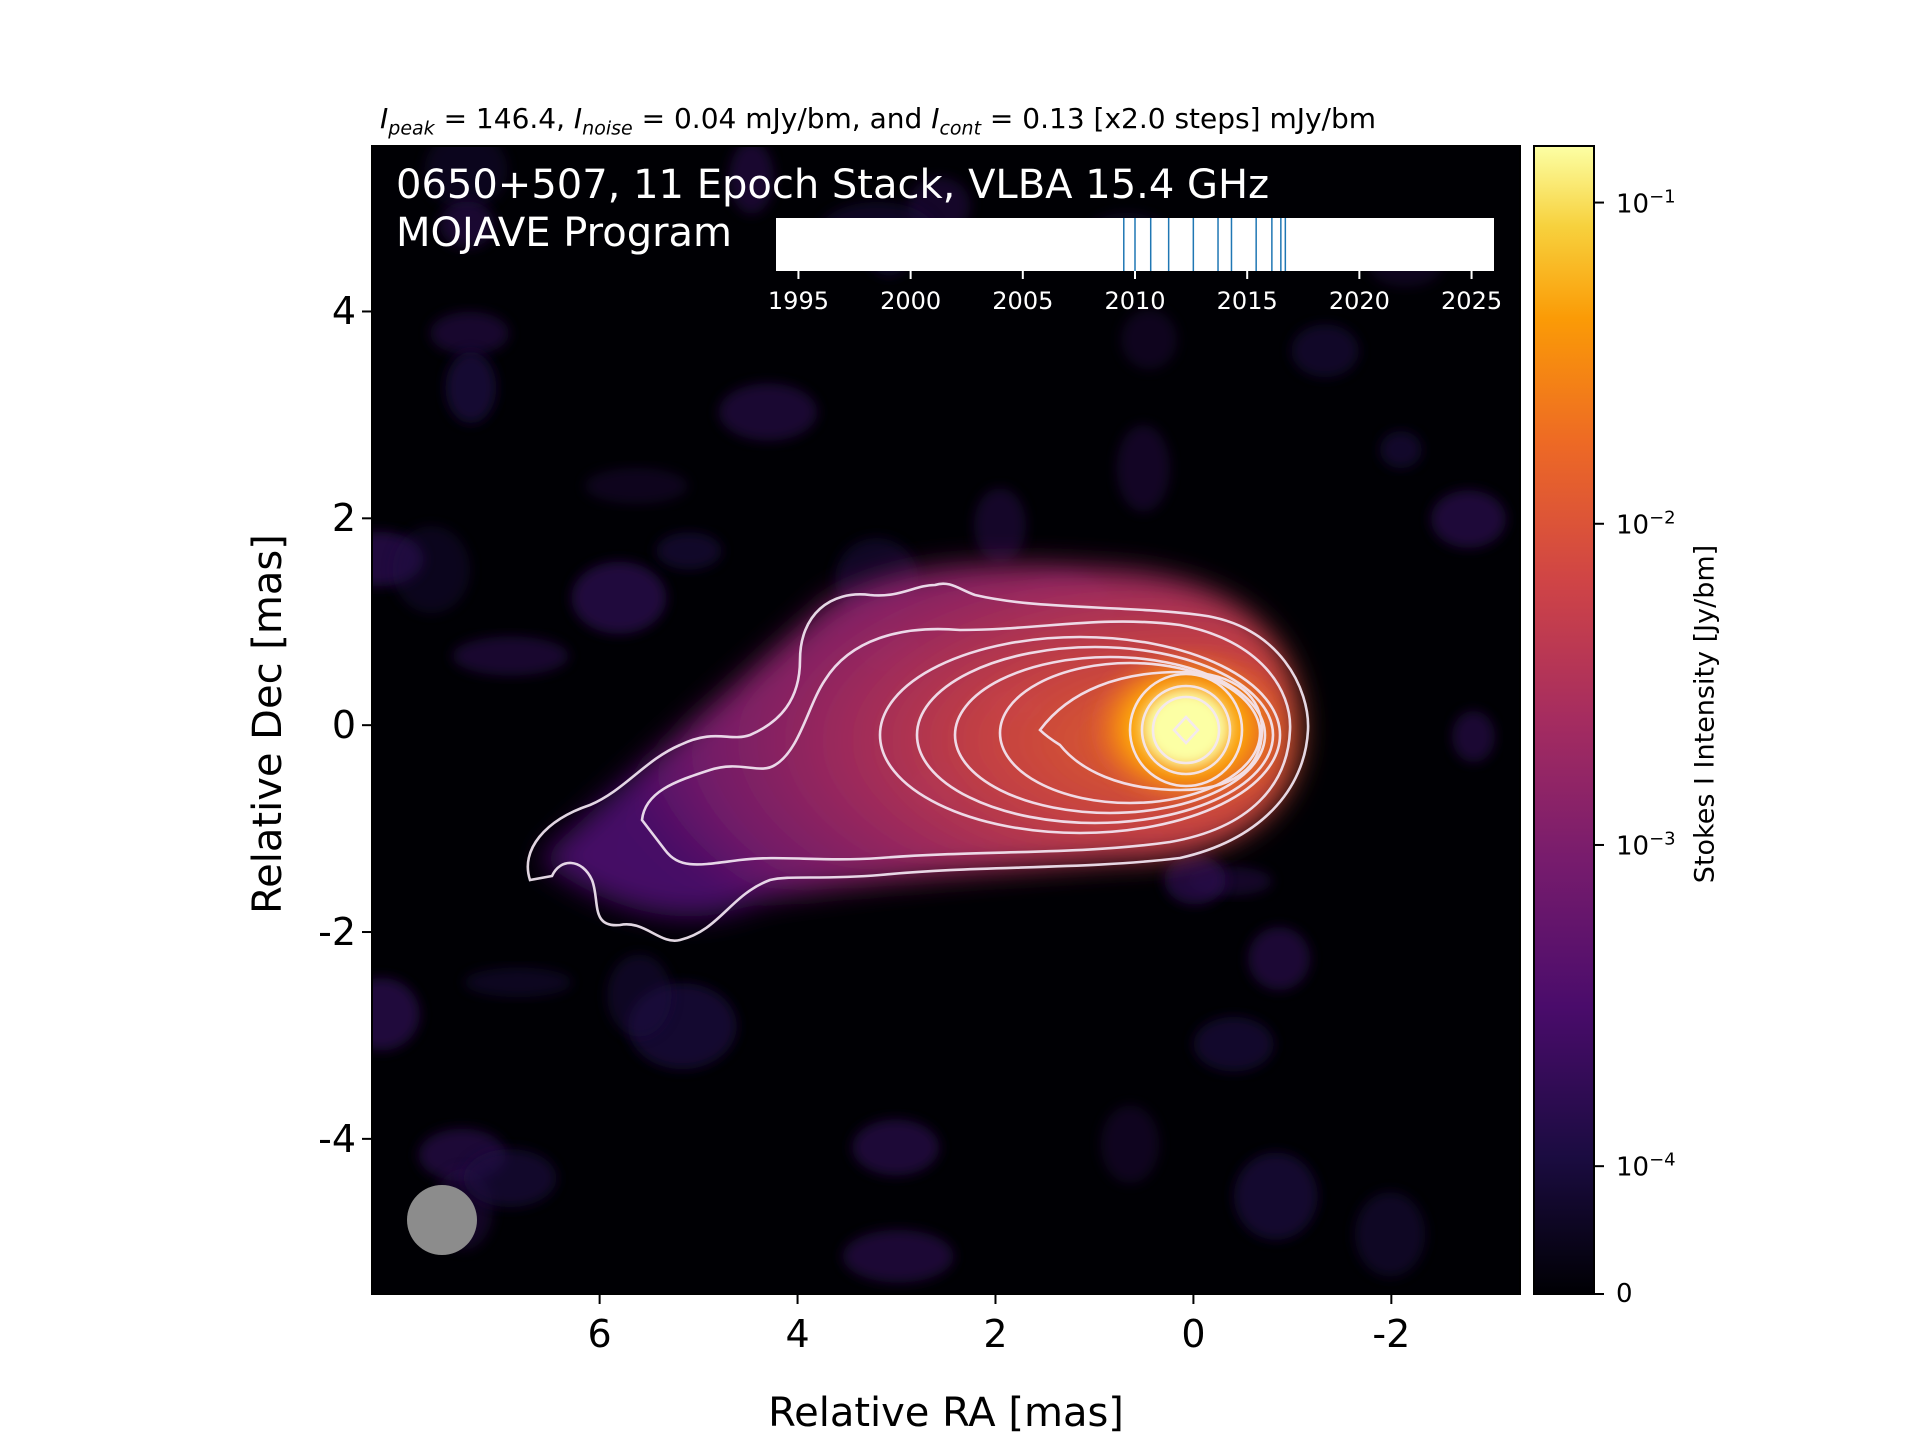 Image resolution: width=1920 pixels, height=1440 pixels. I want to click on beam-ellipse, so click(442, 1220).